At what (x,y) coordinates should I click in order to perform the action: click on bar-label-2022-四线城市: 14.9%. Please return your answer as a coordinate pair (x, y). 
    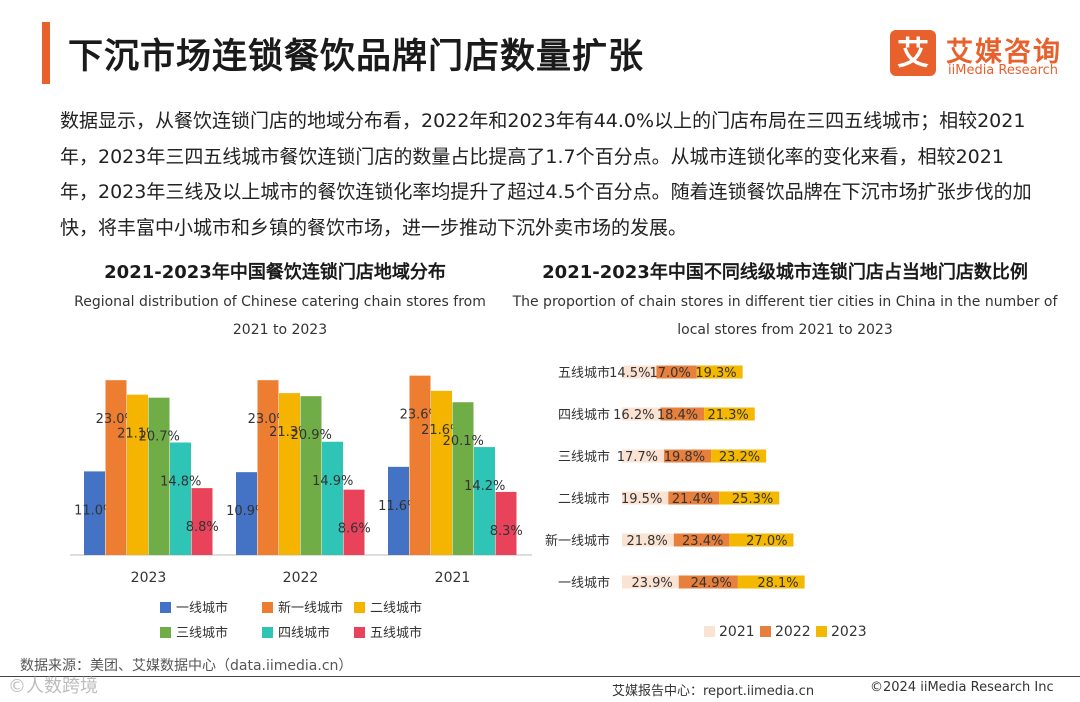
    Looking at the image, I should click on (332, 481).